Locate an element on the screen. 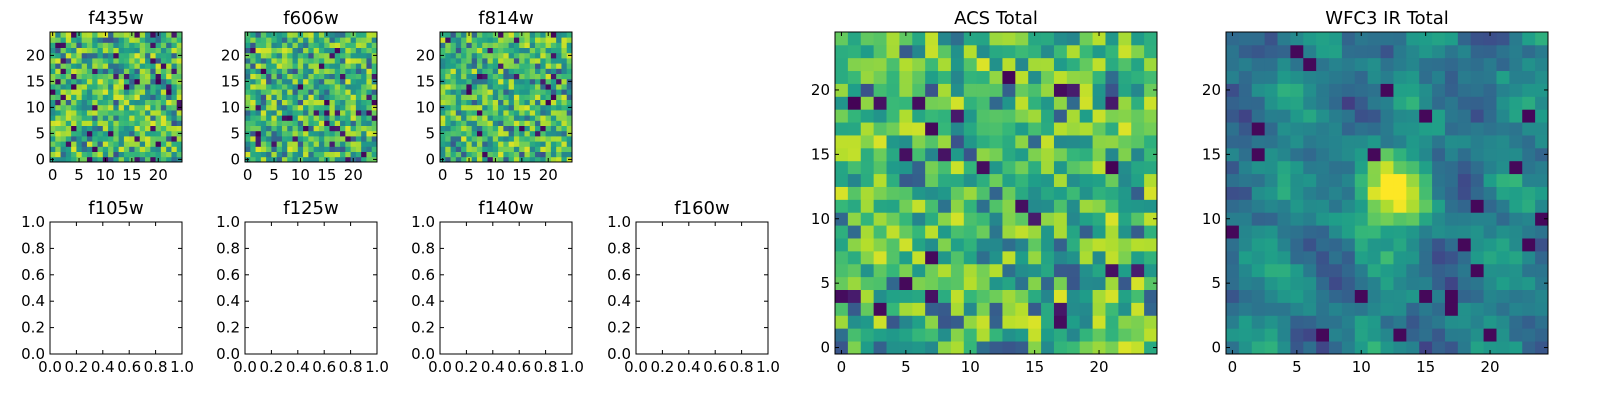 This screenshot has height=400, width=1600. f606w-frame is located at coordinates (311, 97).